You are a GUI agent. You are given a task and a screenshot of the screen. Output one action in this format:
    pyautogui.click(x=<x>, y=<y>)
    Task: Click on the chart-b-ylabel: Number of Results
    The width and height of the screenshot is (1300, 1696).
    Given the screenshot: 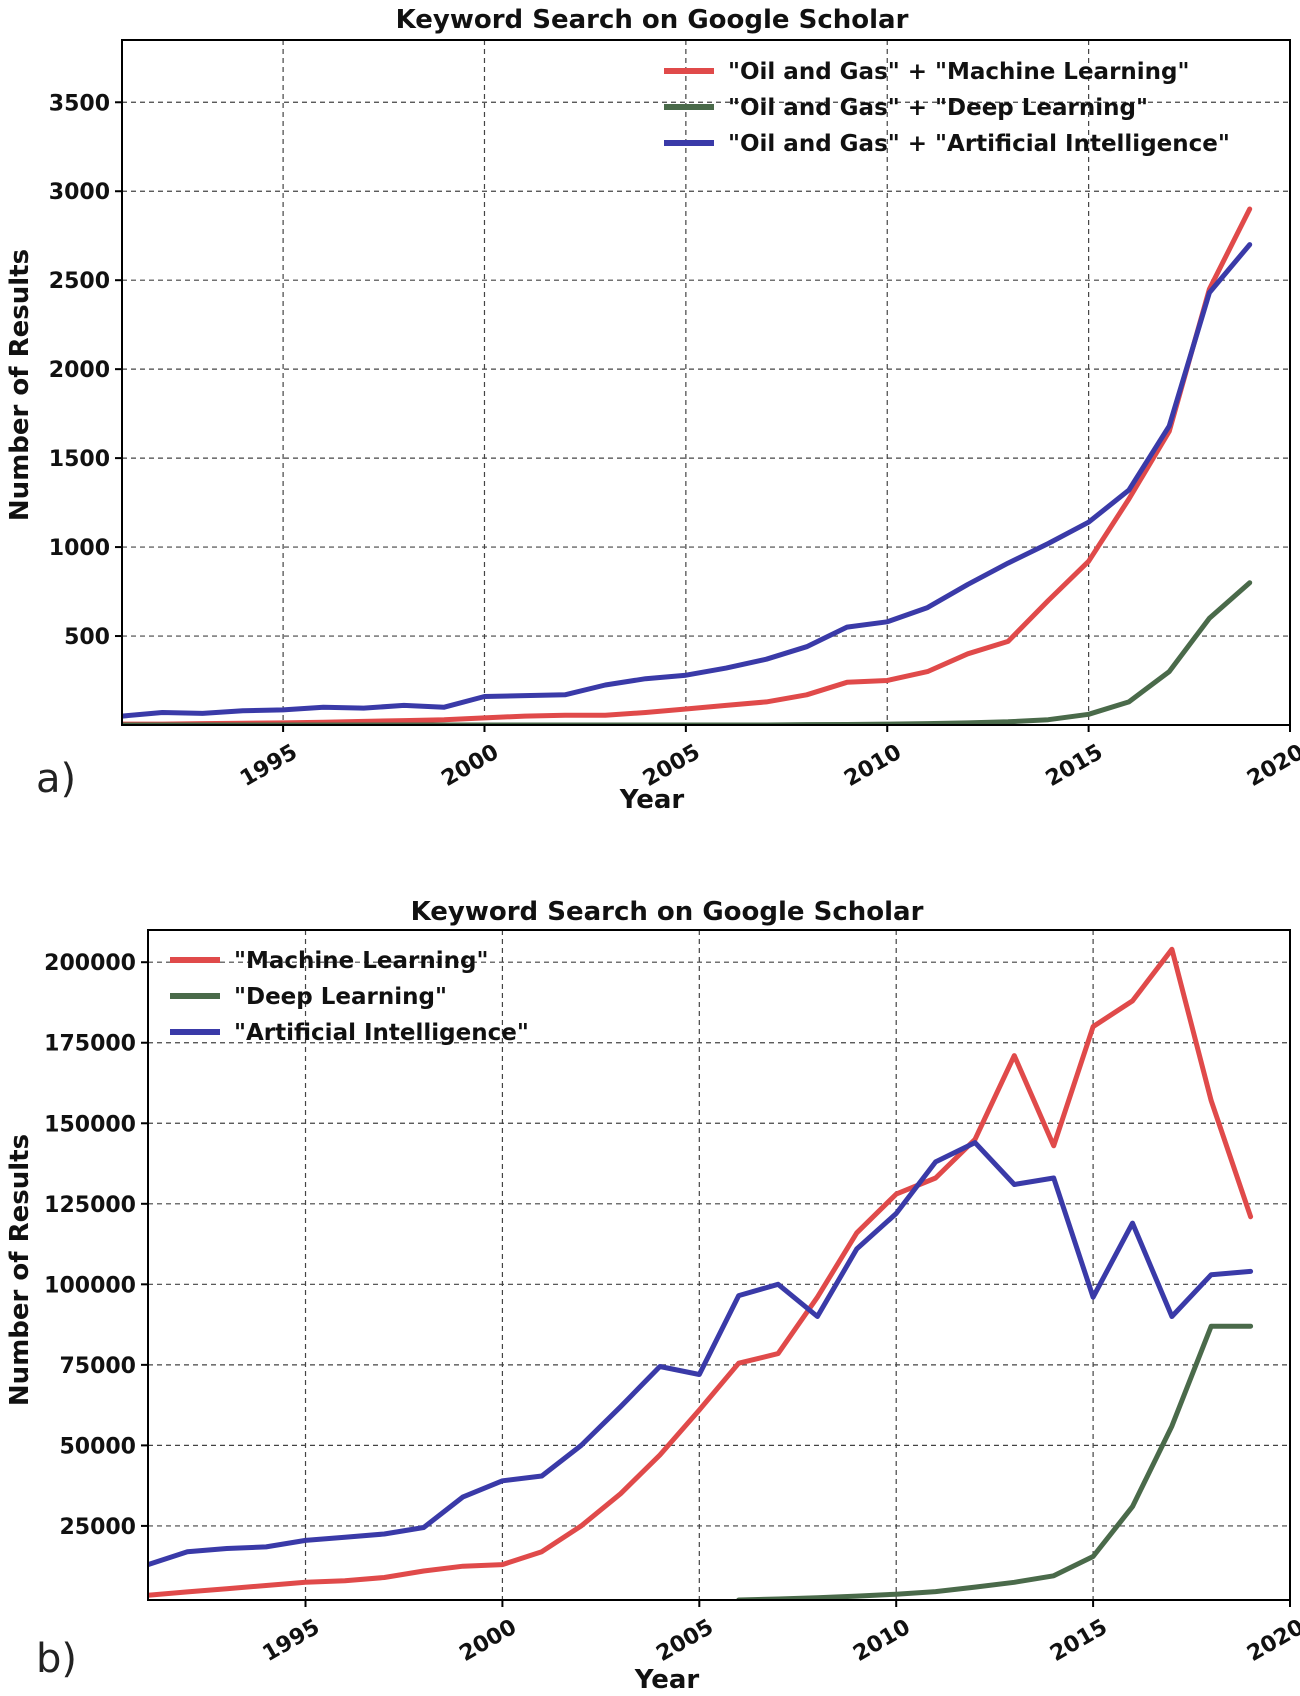 What is the action you would take?
    pyautogui.click(x=20, y=1270)
    